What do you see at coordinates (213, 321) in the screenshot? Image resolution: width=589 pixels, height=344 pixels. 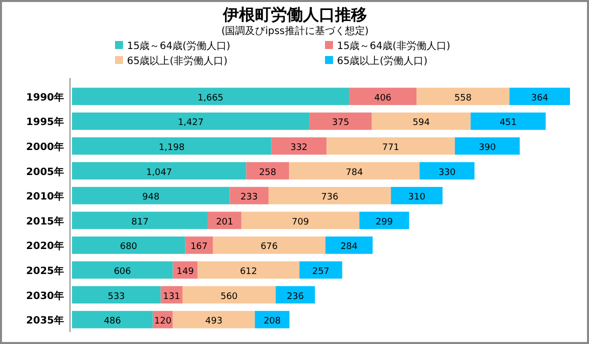 I see `data-label: 493` at bounding box center [213, 321].